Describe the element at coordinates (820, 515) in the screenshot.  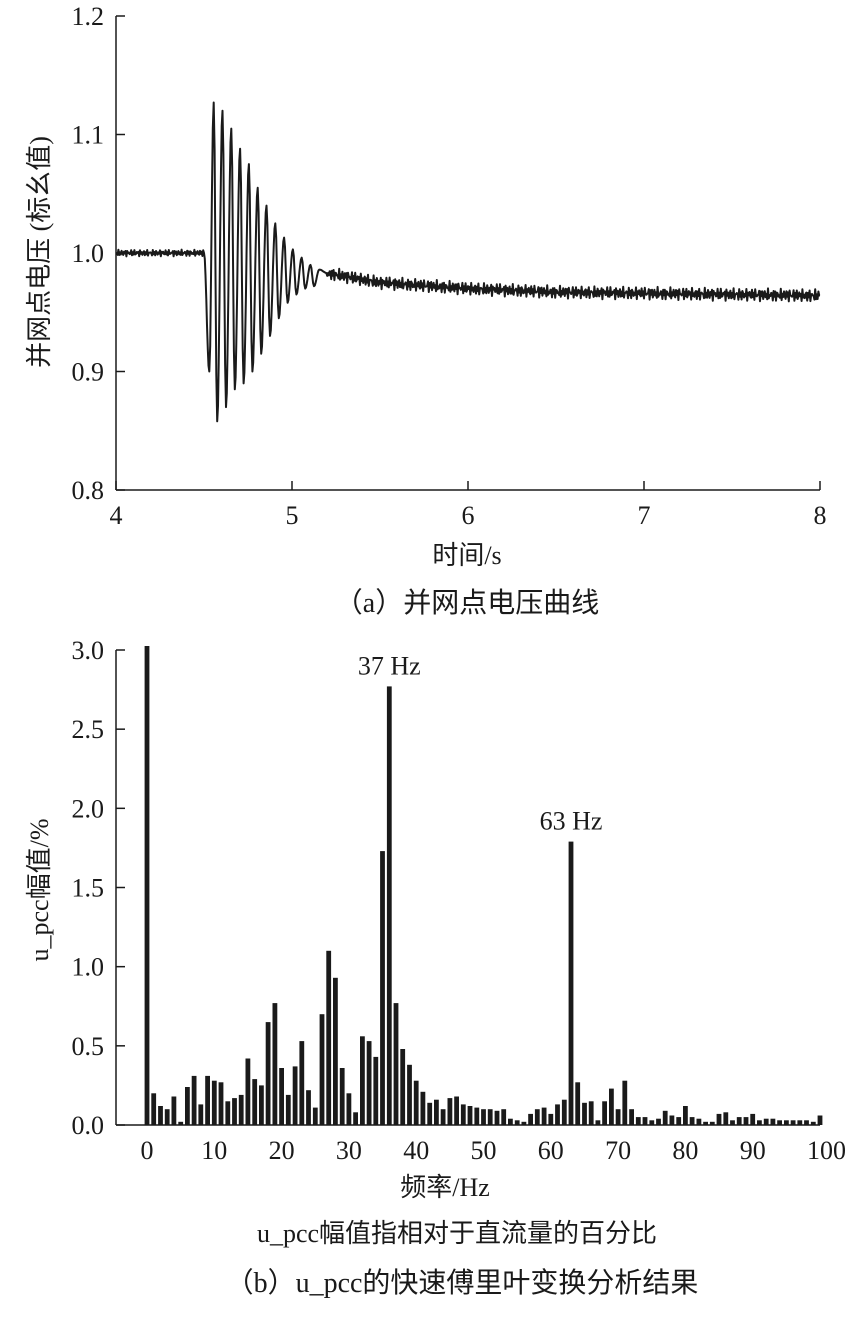
I see `voltage-x-tick-label: 8` at that location.